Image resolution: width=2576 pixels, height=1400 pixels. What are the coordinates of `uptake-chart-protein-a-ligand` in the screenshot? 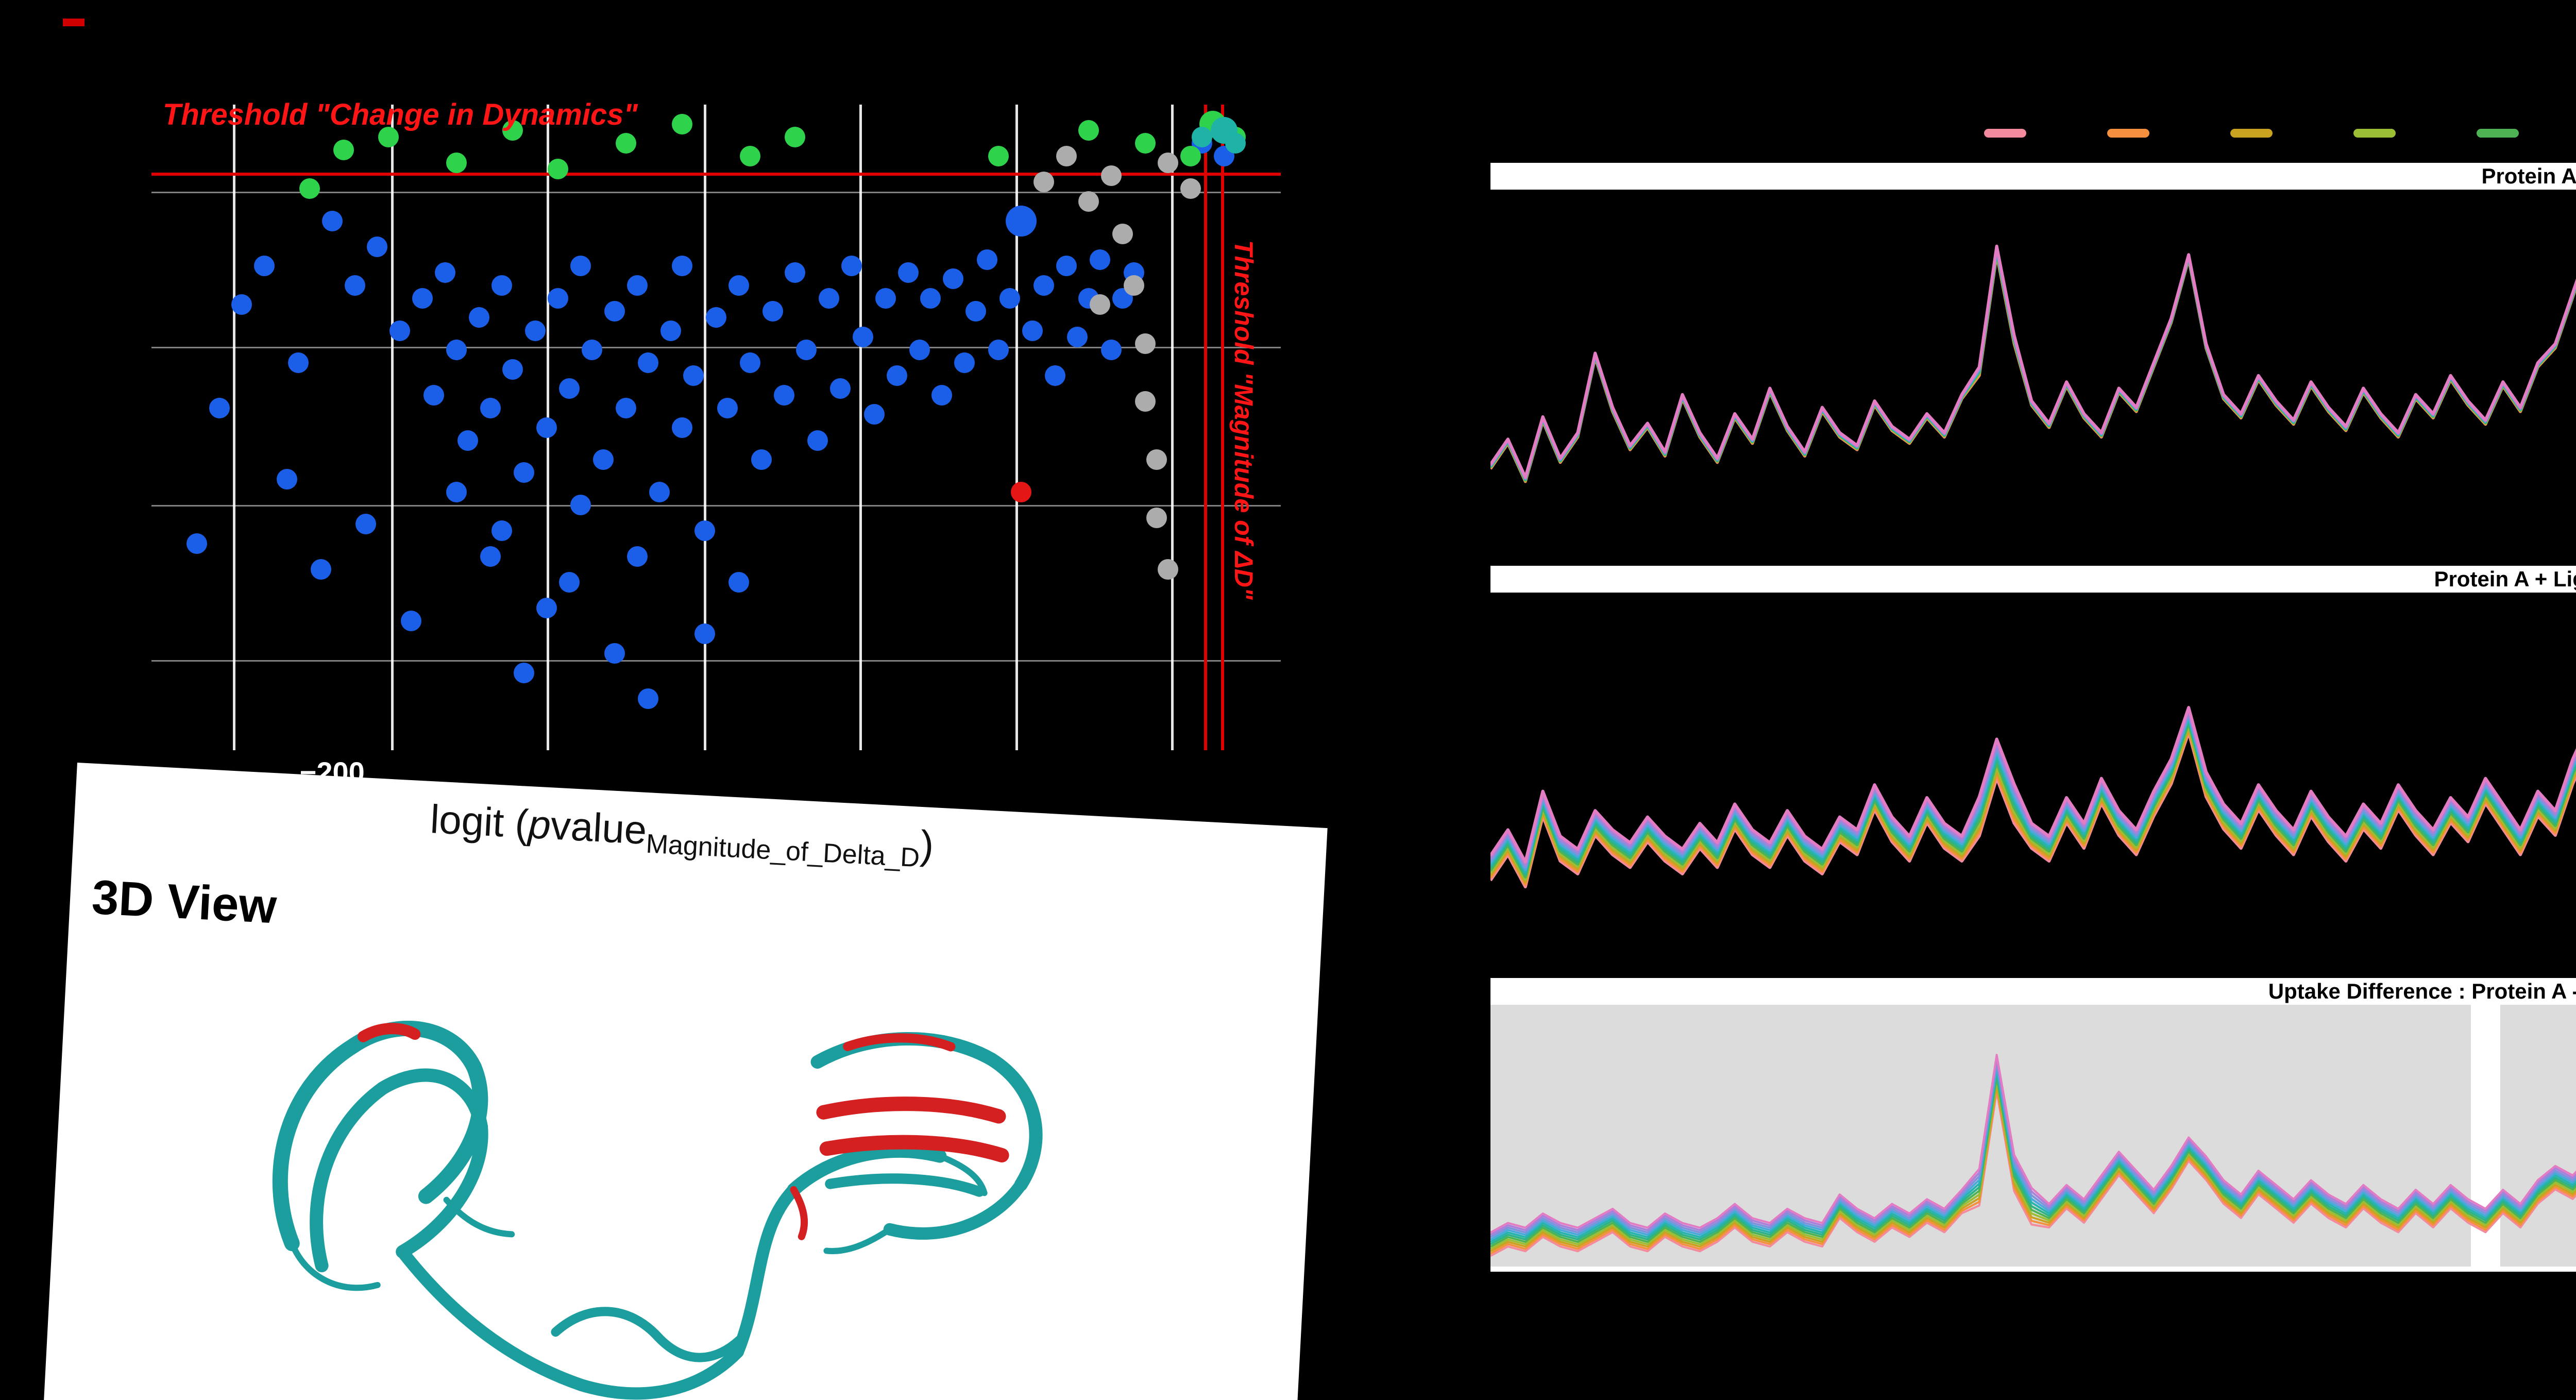 It's located at (2033, 772).